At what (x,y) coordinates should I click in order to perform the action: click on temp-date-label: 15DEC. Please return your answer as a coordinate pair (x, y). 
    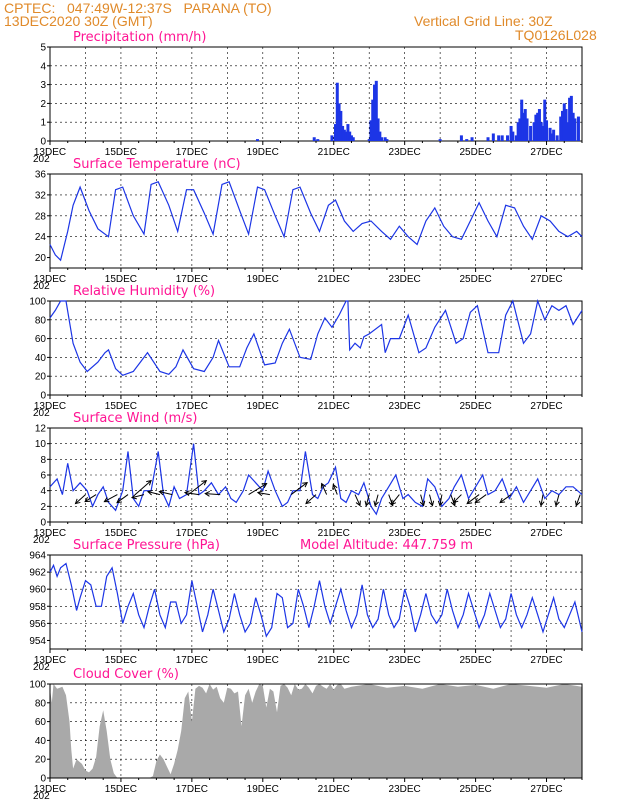
    Looking at the image, I should click on (121, 279).